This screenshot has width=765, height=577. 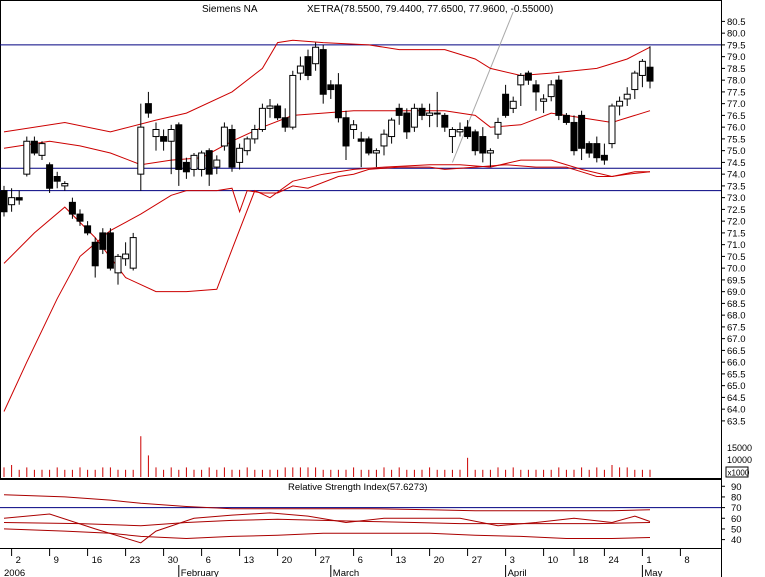 I want to click on price-tick-label: 80.0, so click(x=736, y=34).